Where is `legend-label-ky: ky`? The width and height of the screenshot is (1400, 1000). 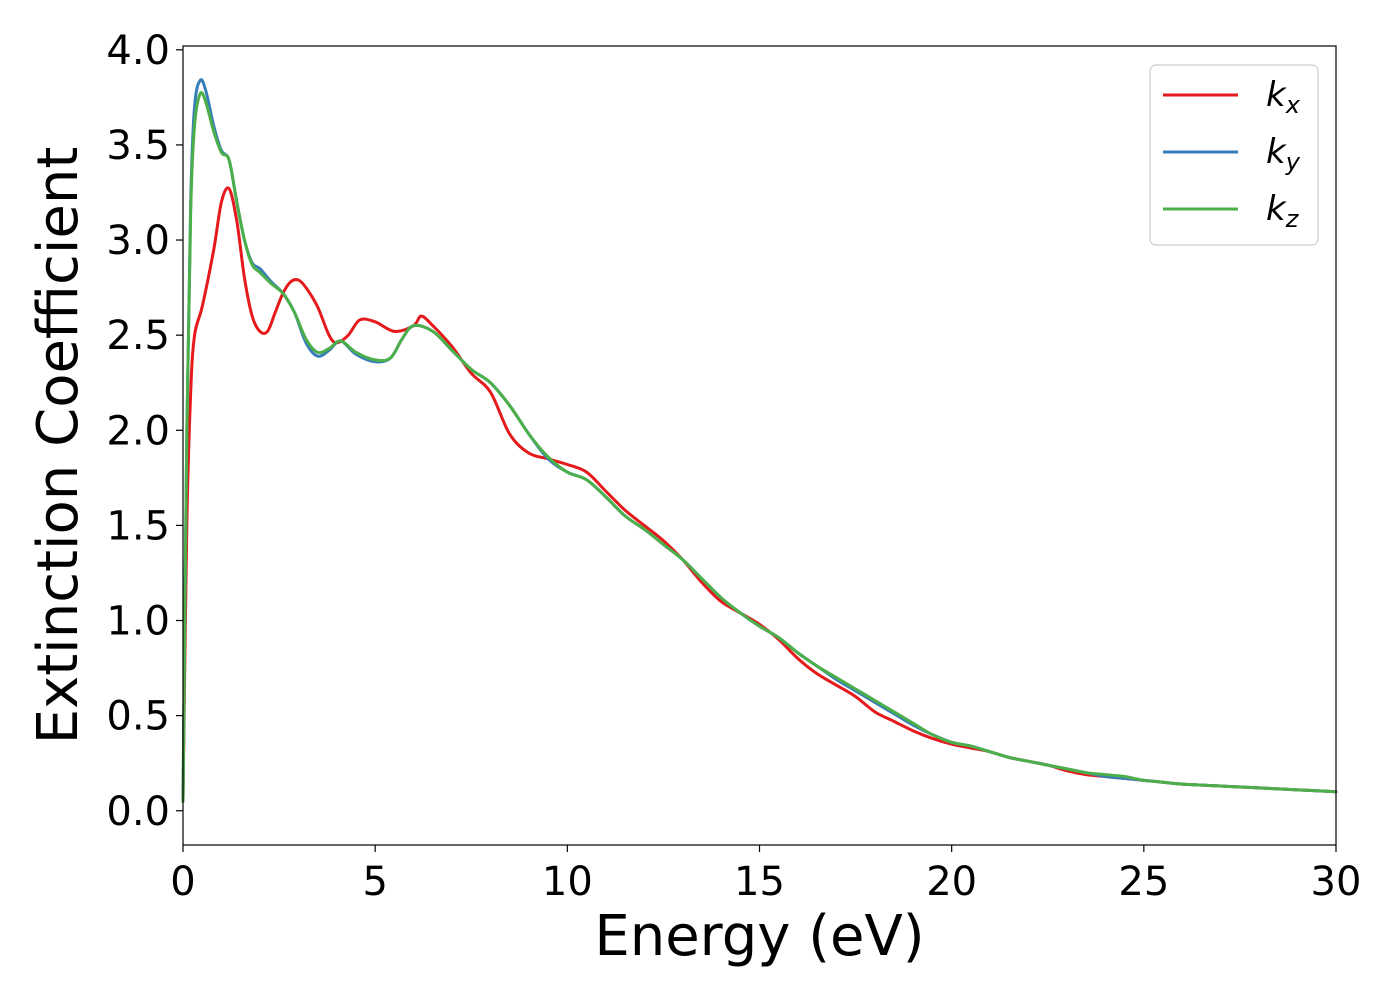 legend-label-ky: ky is located at coordinates (1283, 154).